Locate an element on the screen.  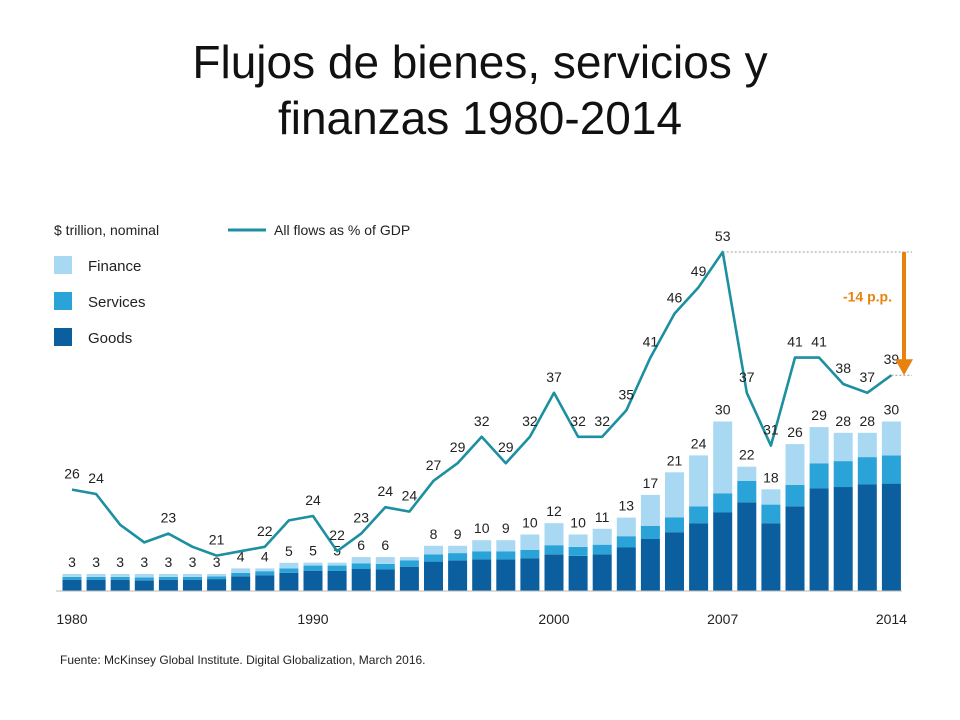
bar-finance-1985 is located at coordinates (192, 575).